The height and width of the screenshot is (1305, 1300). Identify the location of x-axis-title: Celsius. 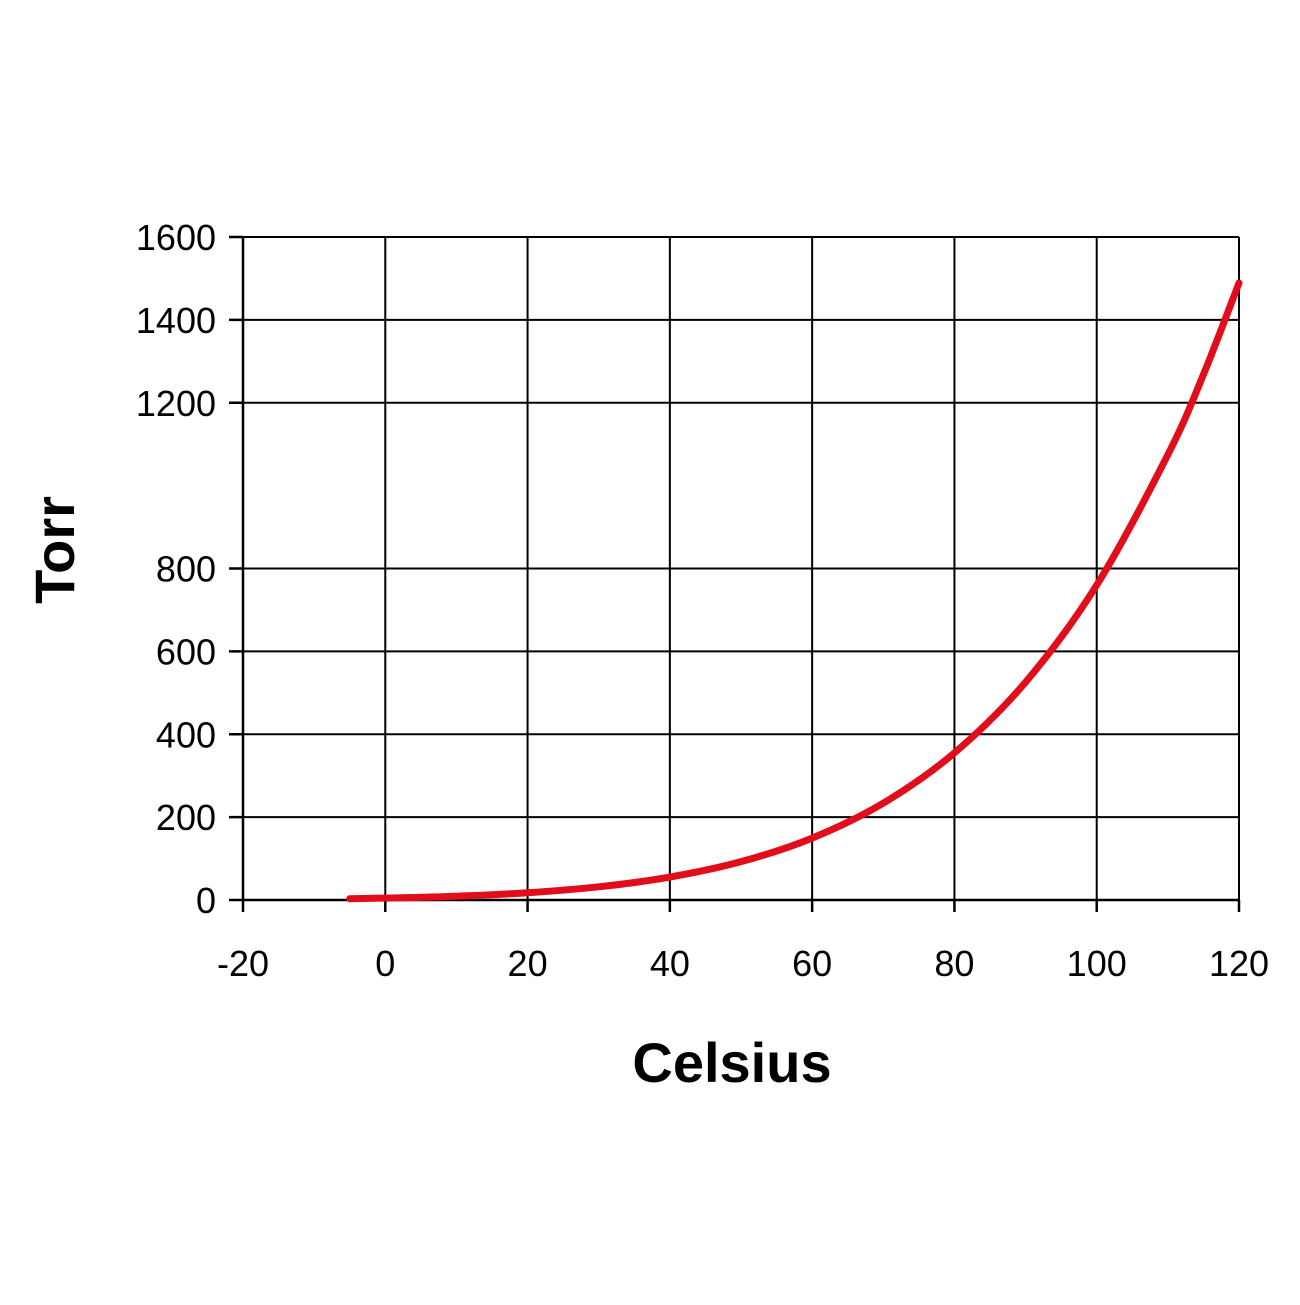
(731, 1062).